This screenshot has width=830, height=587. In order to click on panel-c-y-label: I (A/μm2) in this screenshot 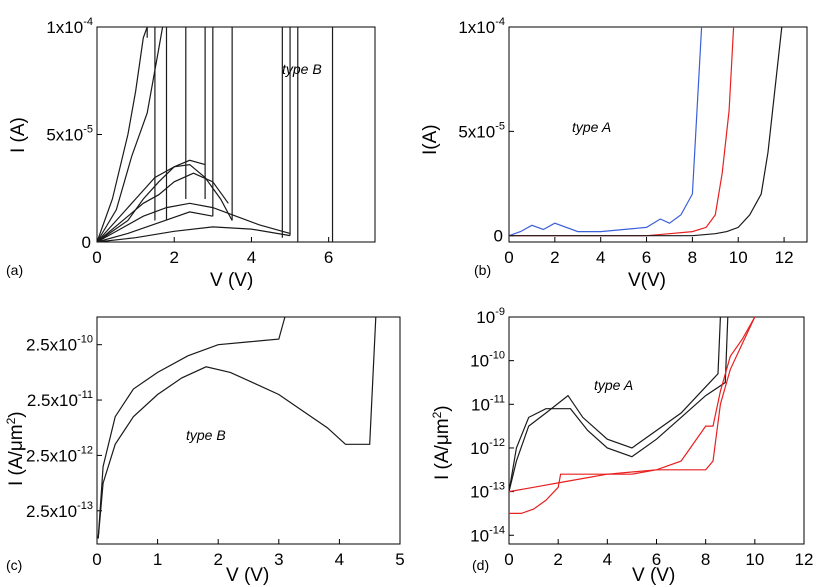, I will do `click(15, 448)`.